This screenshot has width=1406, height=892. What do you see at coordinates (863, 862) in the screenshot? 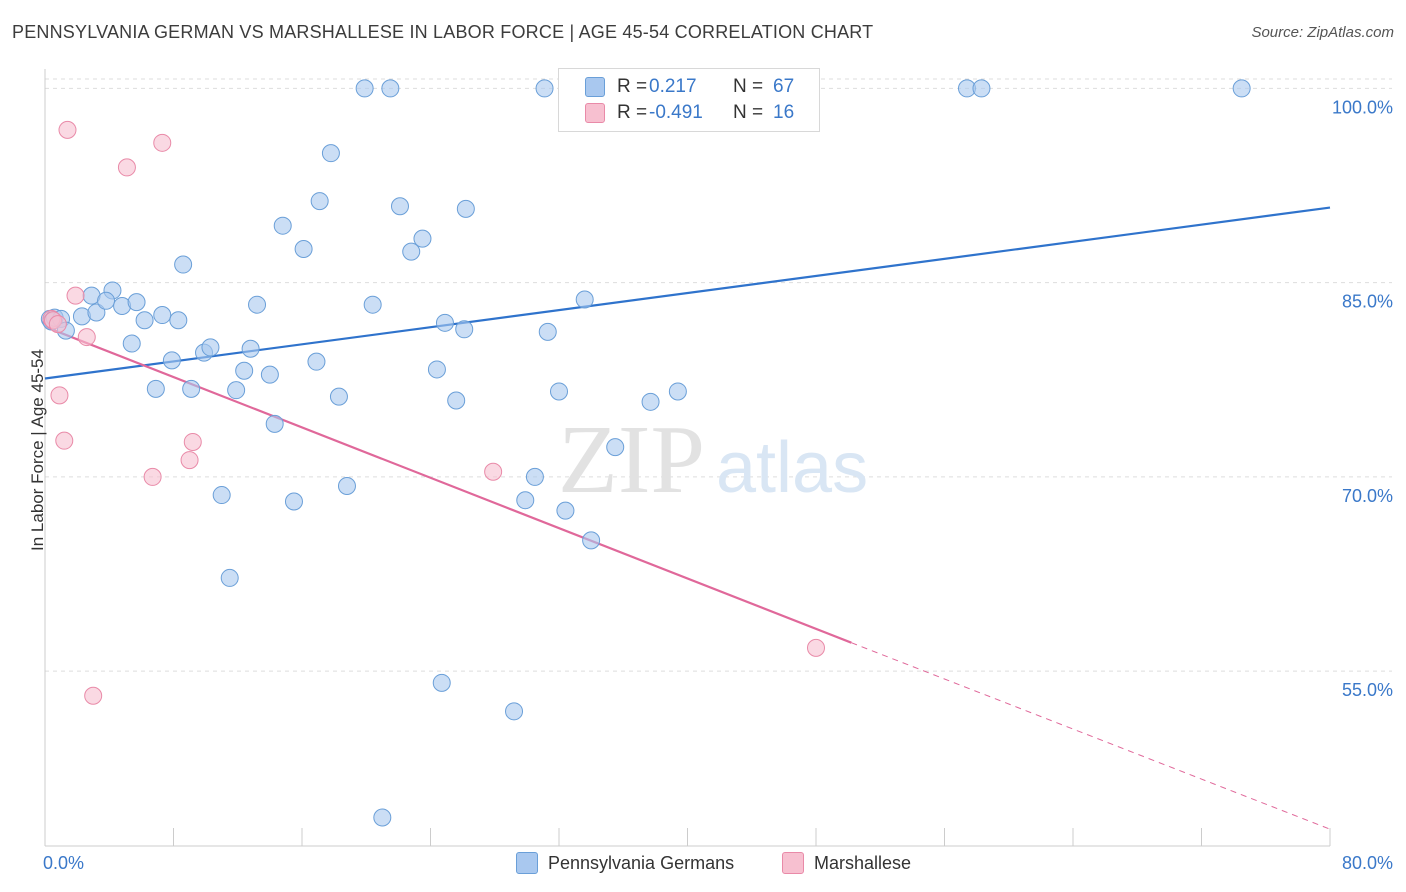
I see `series-legend-label: Marshallese` at bounding box center [863, 862].